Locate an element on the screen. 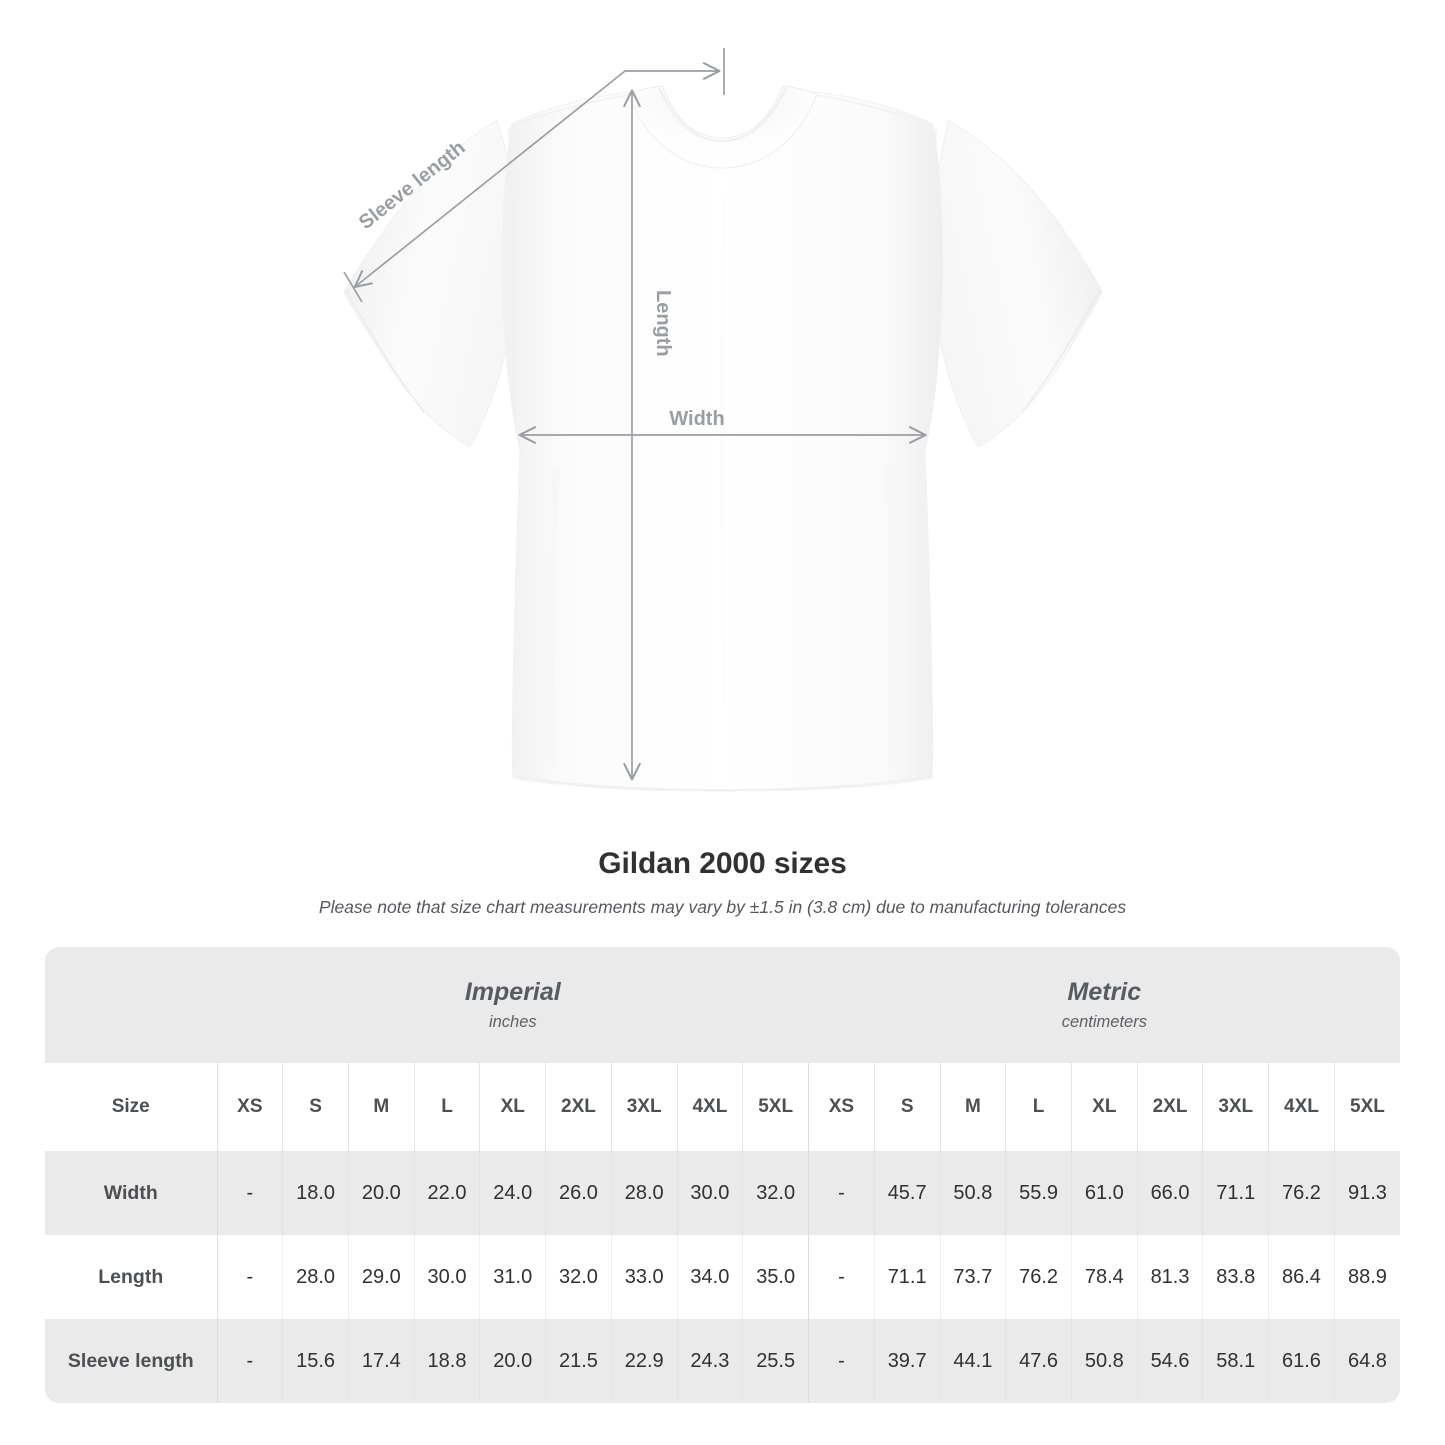 The image size is (1445, 1445). cell-sleeve-length-metric-m: 44.1 is located at coordinates (972, 1361).